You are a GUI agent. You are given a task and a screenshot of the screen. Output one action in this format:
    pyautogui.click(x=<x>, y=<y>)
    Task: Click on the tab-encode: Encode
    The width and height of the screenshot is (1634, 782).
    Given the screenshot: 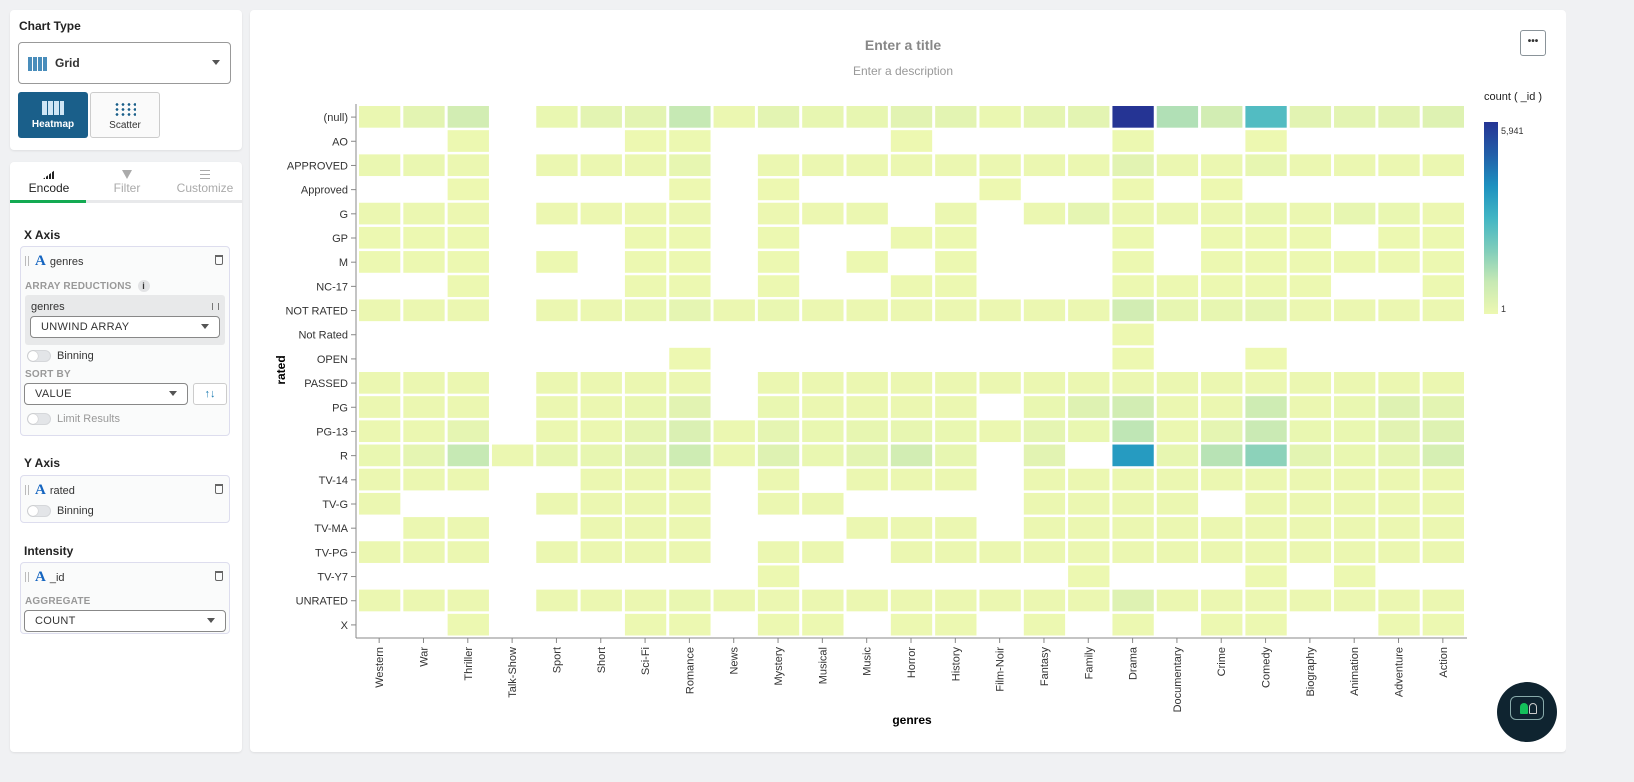 What is the action you would take?
    pyautogui.click(x=49, y=182)
    